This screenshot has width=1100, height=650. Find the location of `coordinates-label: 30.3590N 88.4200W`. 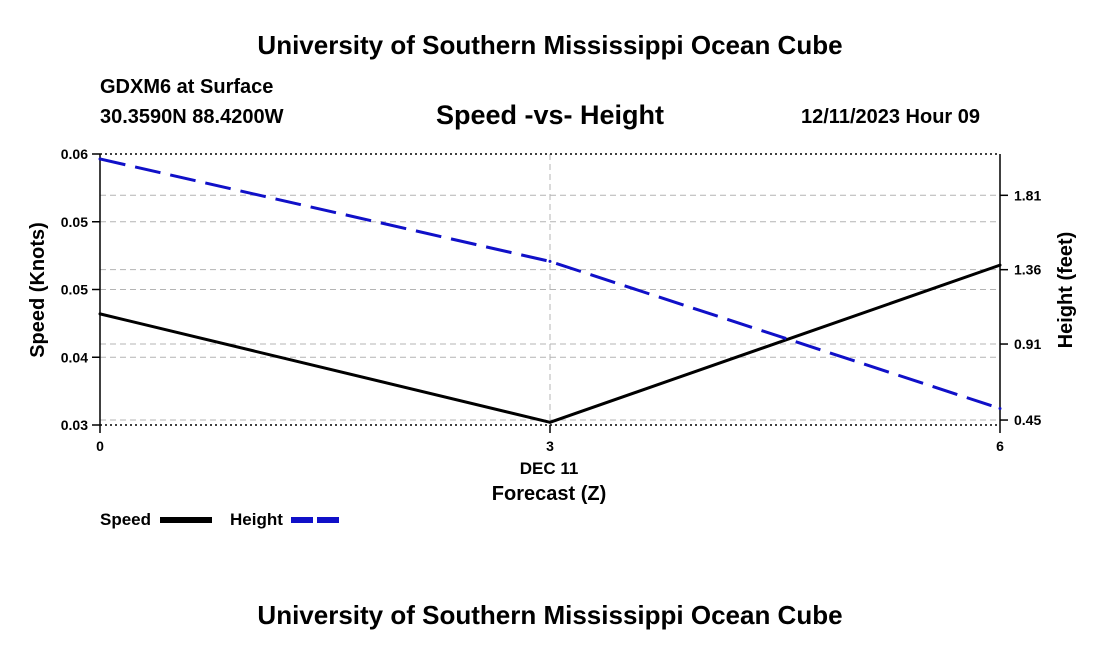

coordinates-label: 30.3590N 88.4200W is located at coordinates (192, 117).